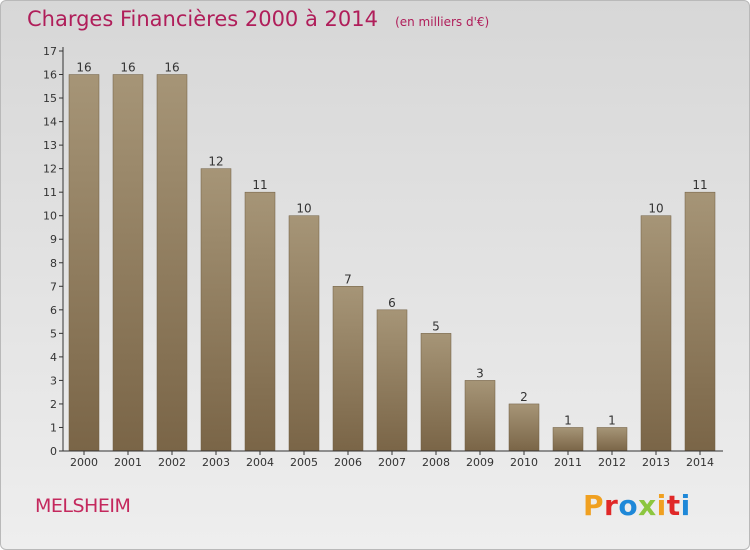  What do you see at coordinates (53, 239) in the screenshot?
I see `y-tick-label: 9` at bounding box center [53, 239].